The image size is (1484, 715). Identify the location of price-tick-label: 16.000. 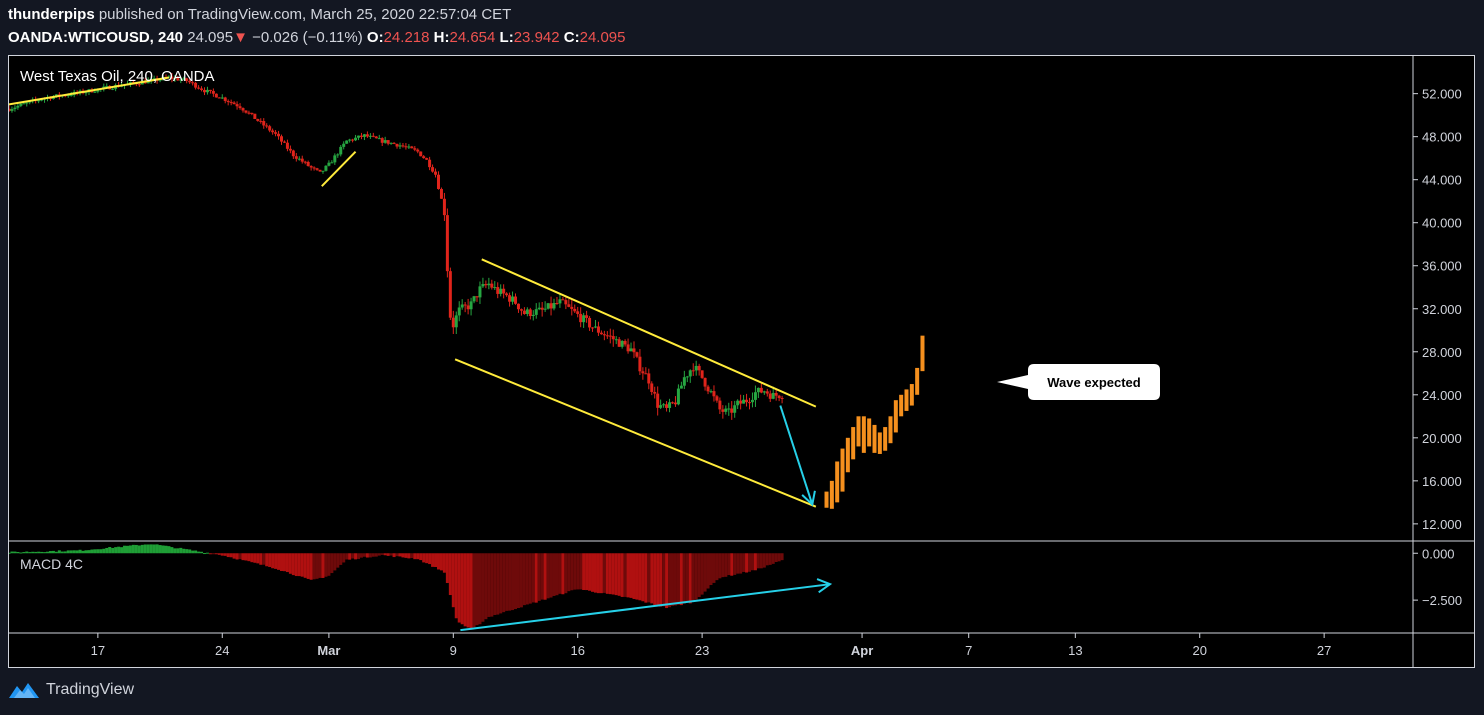
(1442, 481).